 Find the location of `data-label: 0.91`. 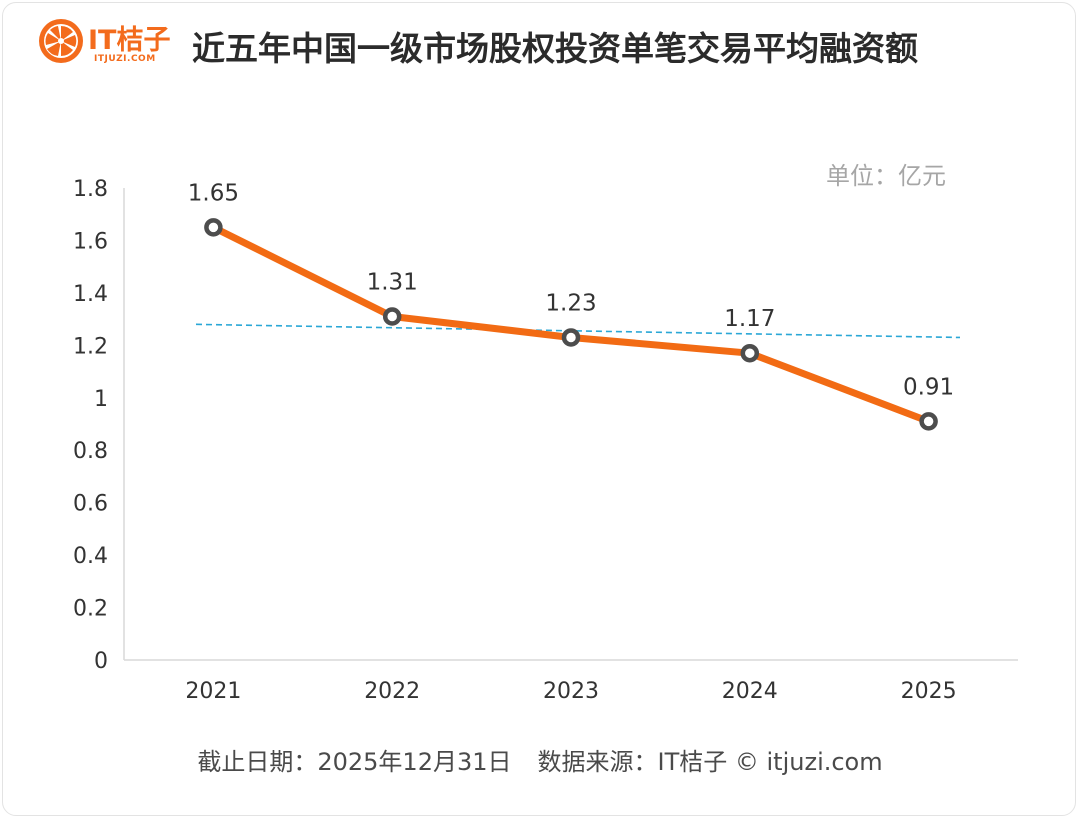

data-label: 0.91 is located at coordinates (928, 387).